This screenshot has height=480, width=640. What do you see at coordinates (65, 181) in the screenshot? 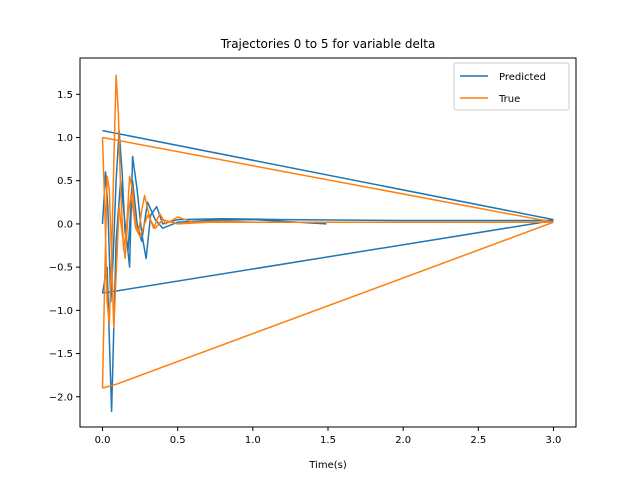
I see `y-tick-label: 0.5` at bounding box center [65, 181].